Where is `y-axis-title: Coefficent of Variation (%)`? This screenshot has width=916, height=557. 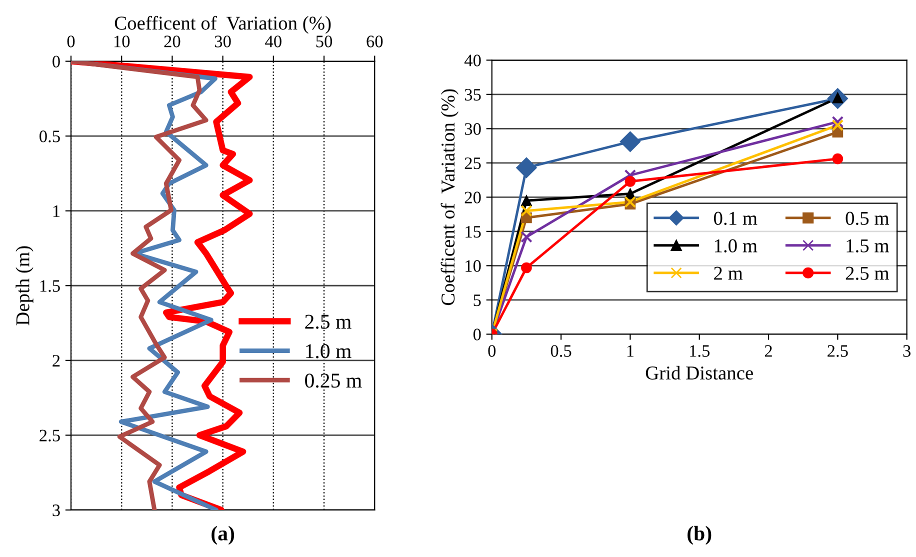
y-axis-title: Coefficent of Variation (%) is located at coordinates (449, 197).